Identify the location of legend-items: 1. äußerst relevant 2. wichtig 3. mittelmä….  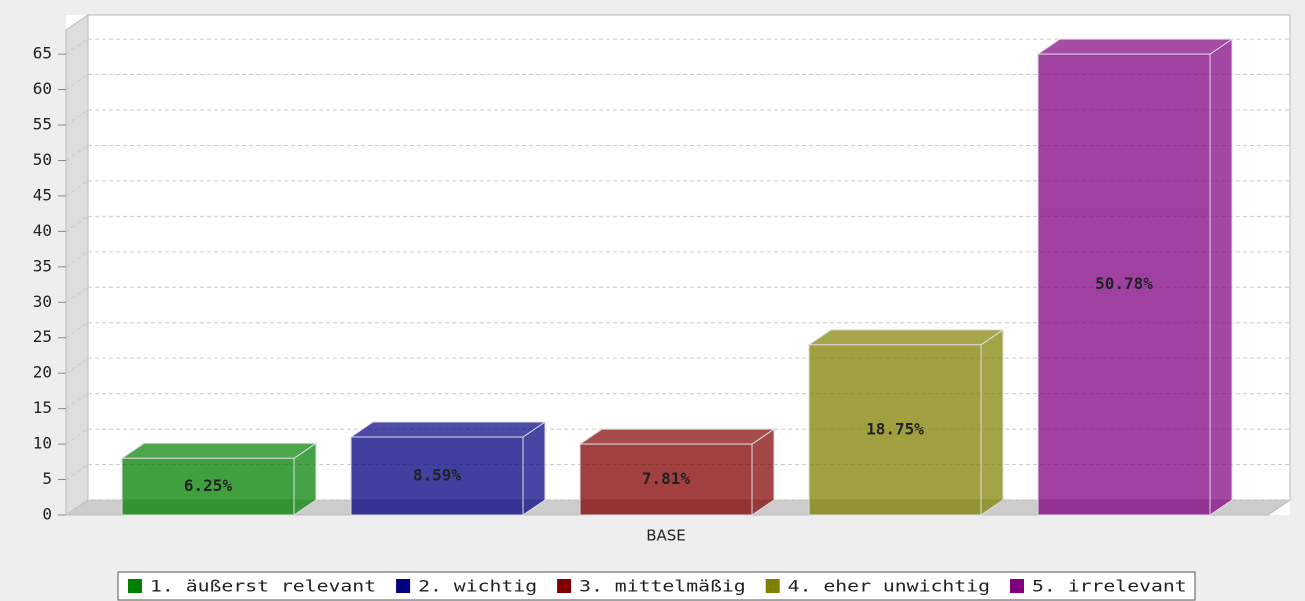
(657, 586).